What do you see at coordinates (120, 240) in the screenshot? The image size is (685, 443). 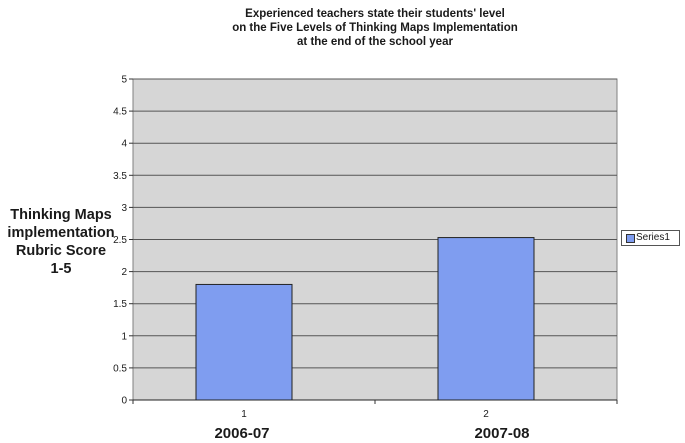 I see `y-tick-label: 2.5` at bounding box center [120, 240].